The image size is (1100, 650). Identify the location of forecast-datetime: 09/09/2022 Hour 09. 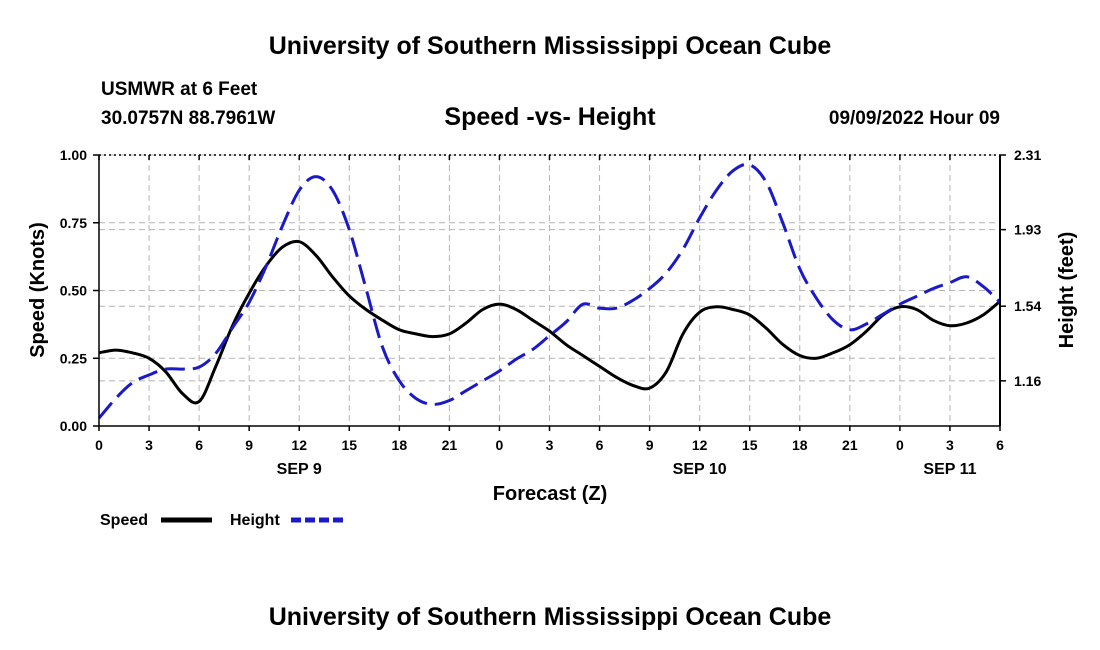
(914, 118).